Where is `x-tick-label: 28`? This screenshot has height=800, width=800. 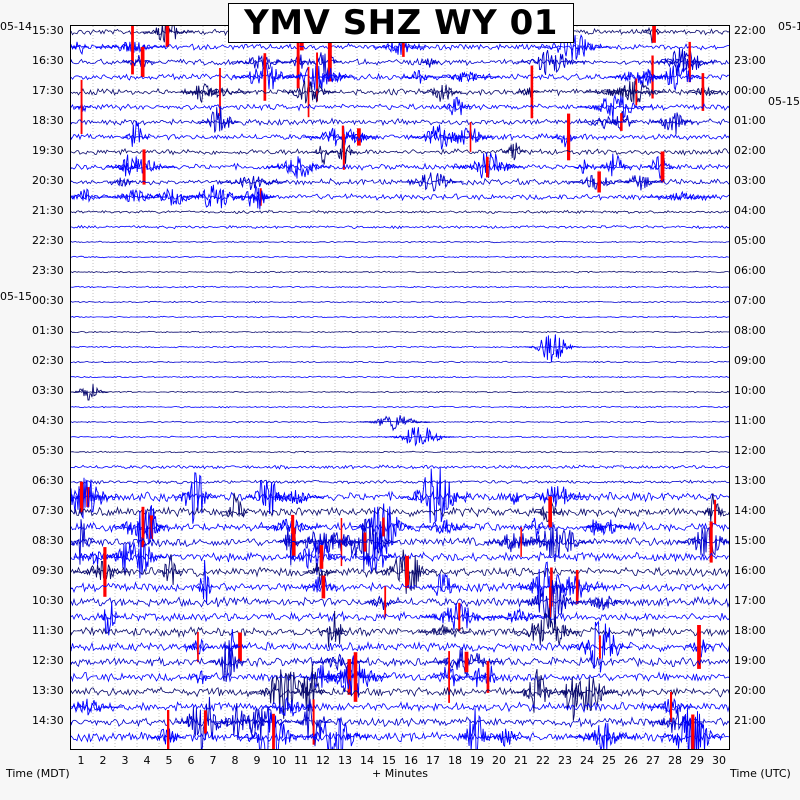
x-tick-label: 28 is located at coordinates (675, 760).